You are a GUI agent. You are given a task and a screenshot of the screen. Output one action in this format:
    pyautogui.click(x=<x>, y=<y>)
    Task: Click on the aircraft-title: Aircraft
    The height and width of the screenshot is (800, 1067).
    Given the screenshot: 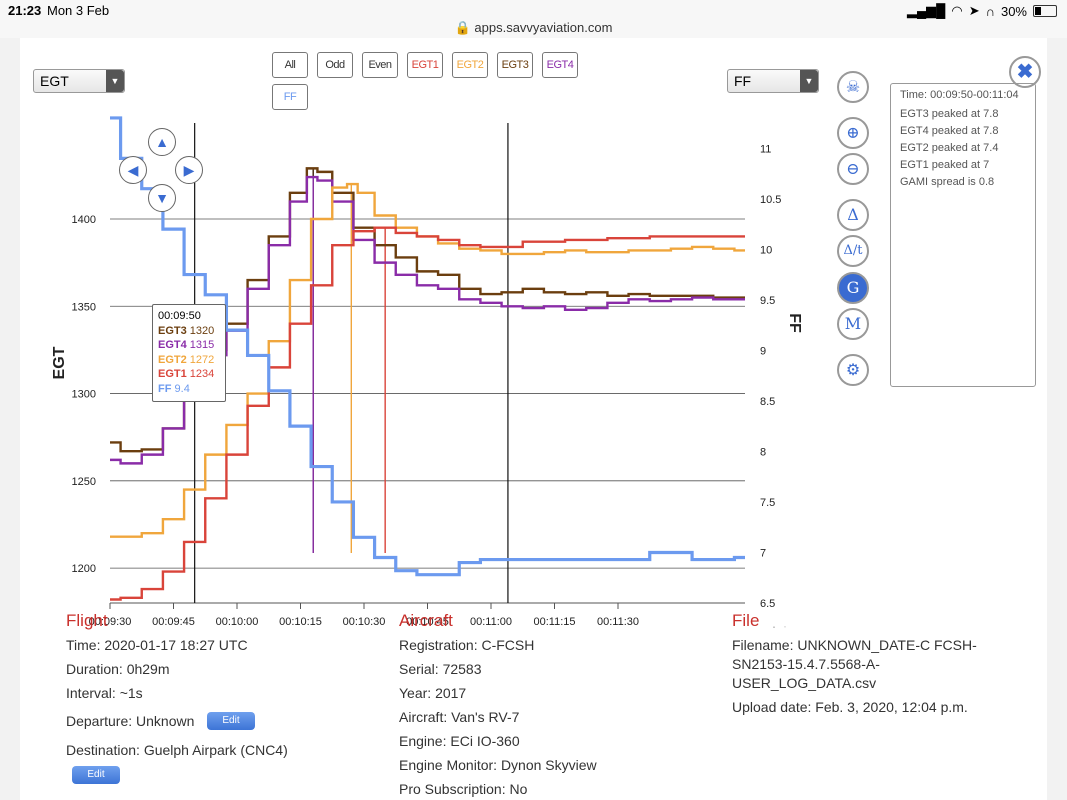 What is the action you would take?
    pyautogui.click(x=426, y=620)
    